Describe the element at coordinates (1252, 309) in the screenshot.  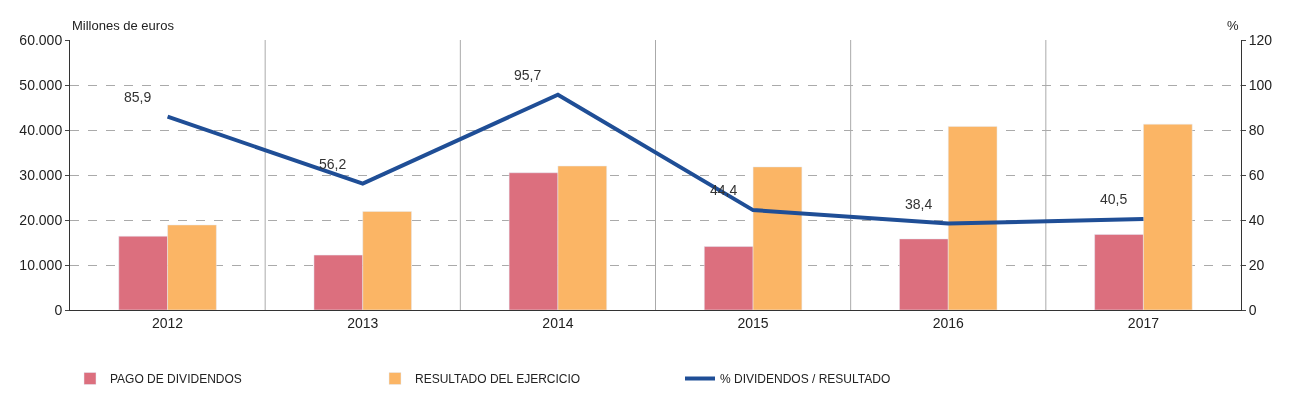
I see `y2-tick-label: 0` at that location.